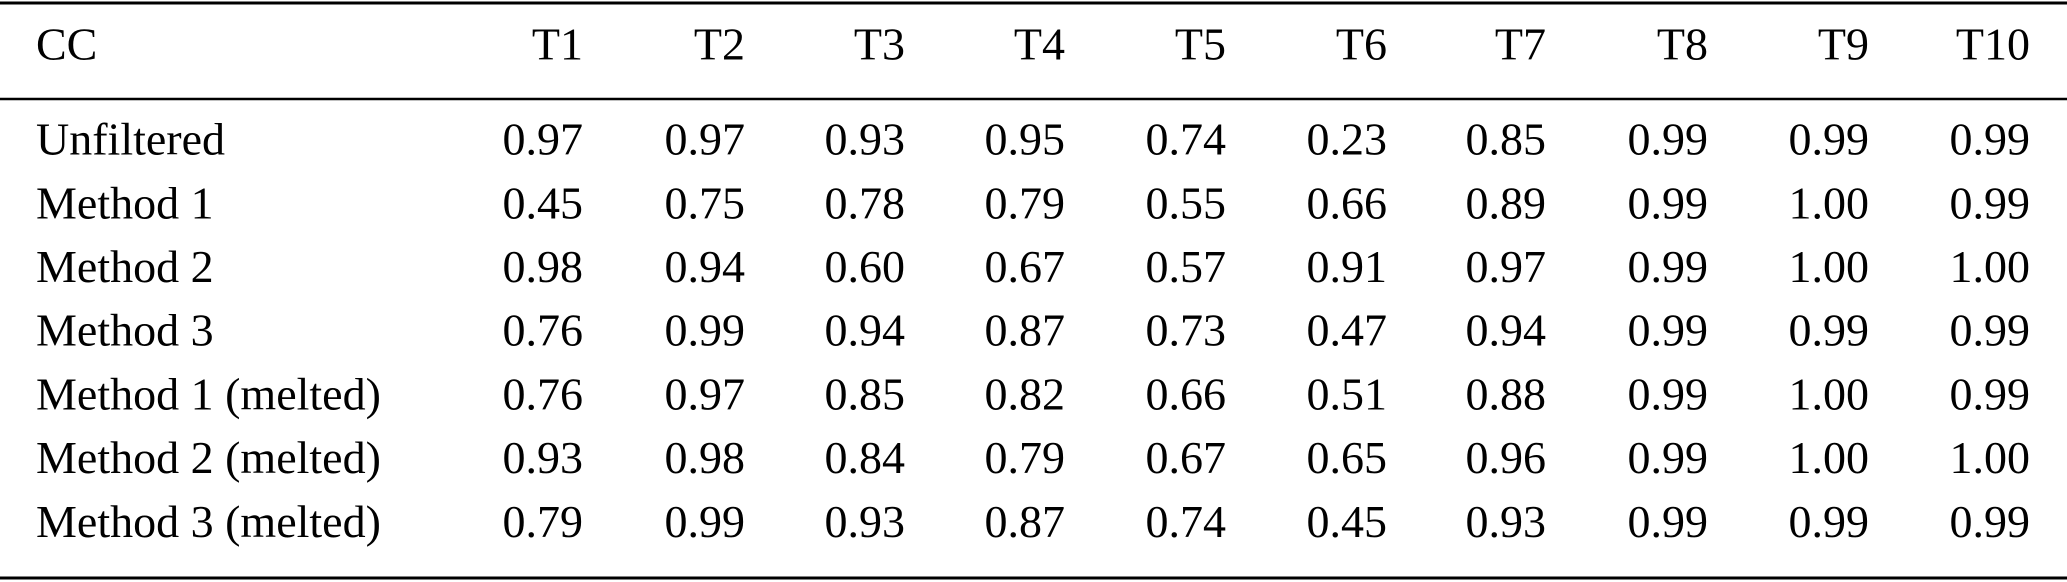 The height and width of the screenshot is (582, 2067). I want to click on cell: 0.55, so click(1186, 202).